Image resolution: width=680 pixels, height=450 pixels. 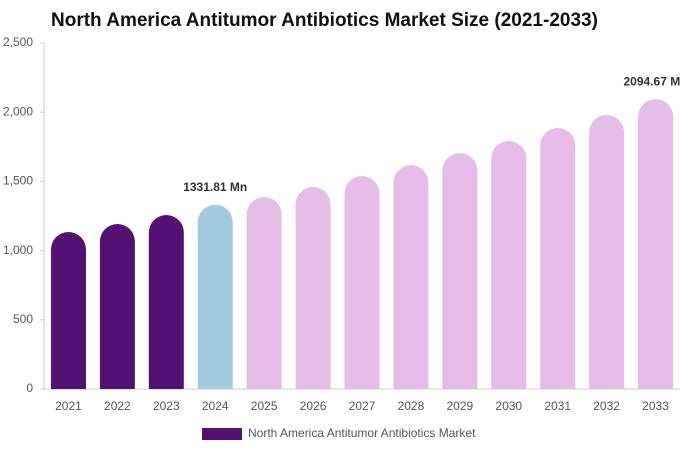 What do you see at coordinates (18, 42) in the screenshot?
I see `y-tick-label: 2,500` at bounding box center [18, 42].